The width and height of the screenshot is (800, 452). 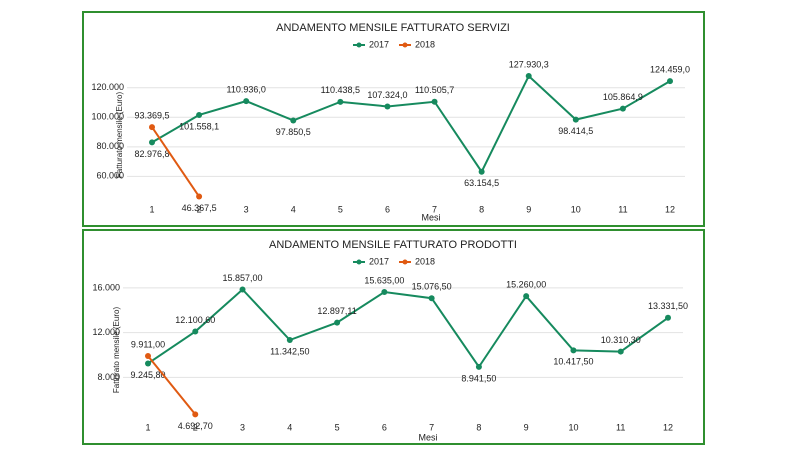 I want to click on data-label: 82.976,8, so click(x=151, y=154).